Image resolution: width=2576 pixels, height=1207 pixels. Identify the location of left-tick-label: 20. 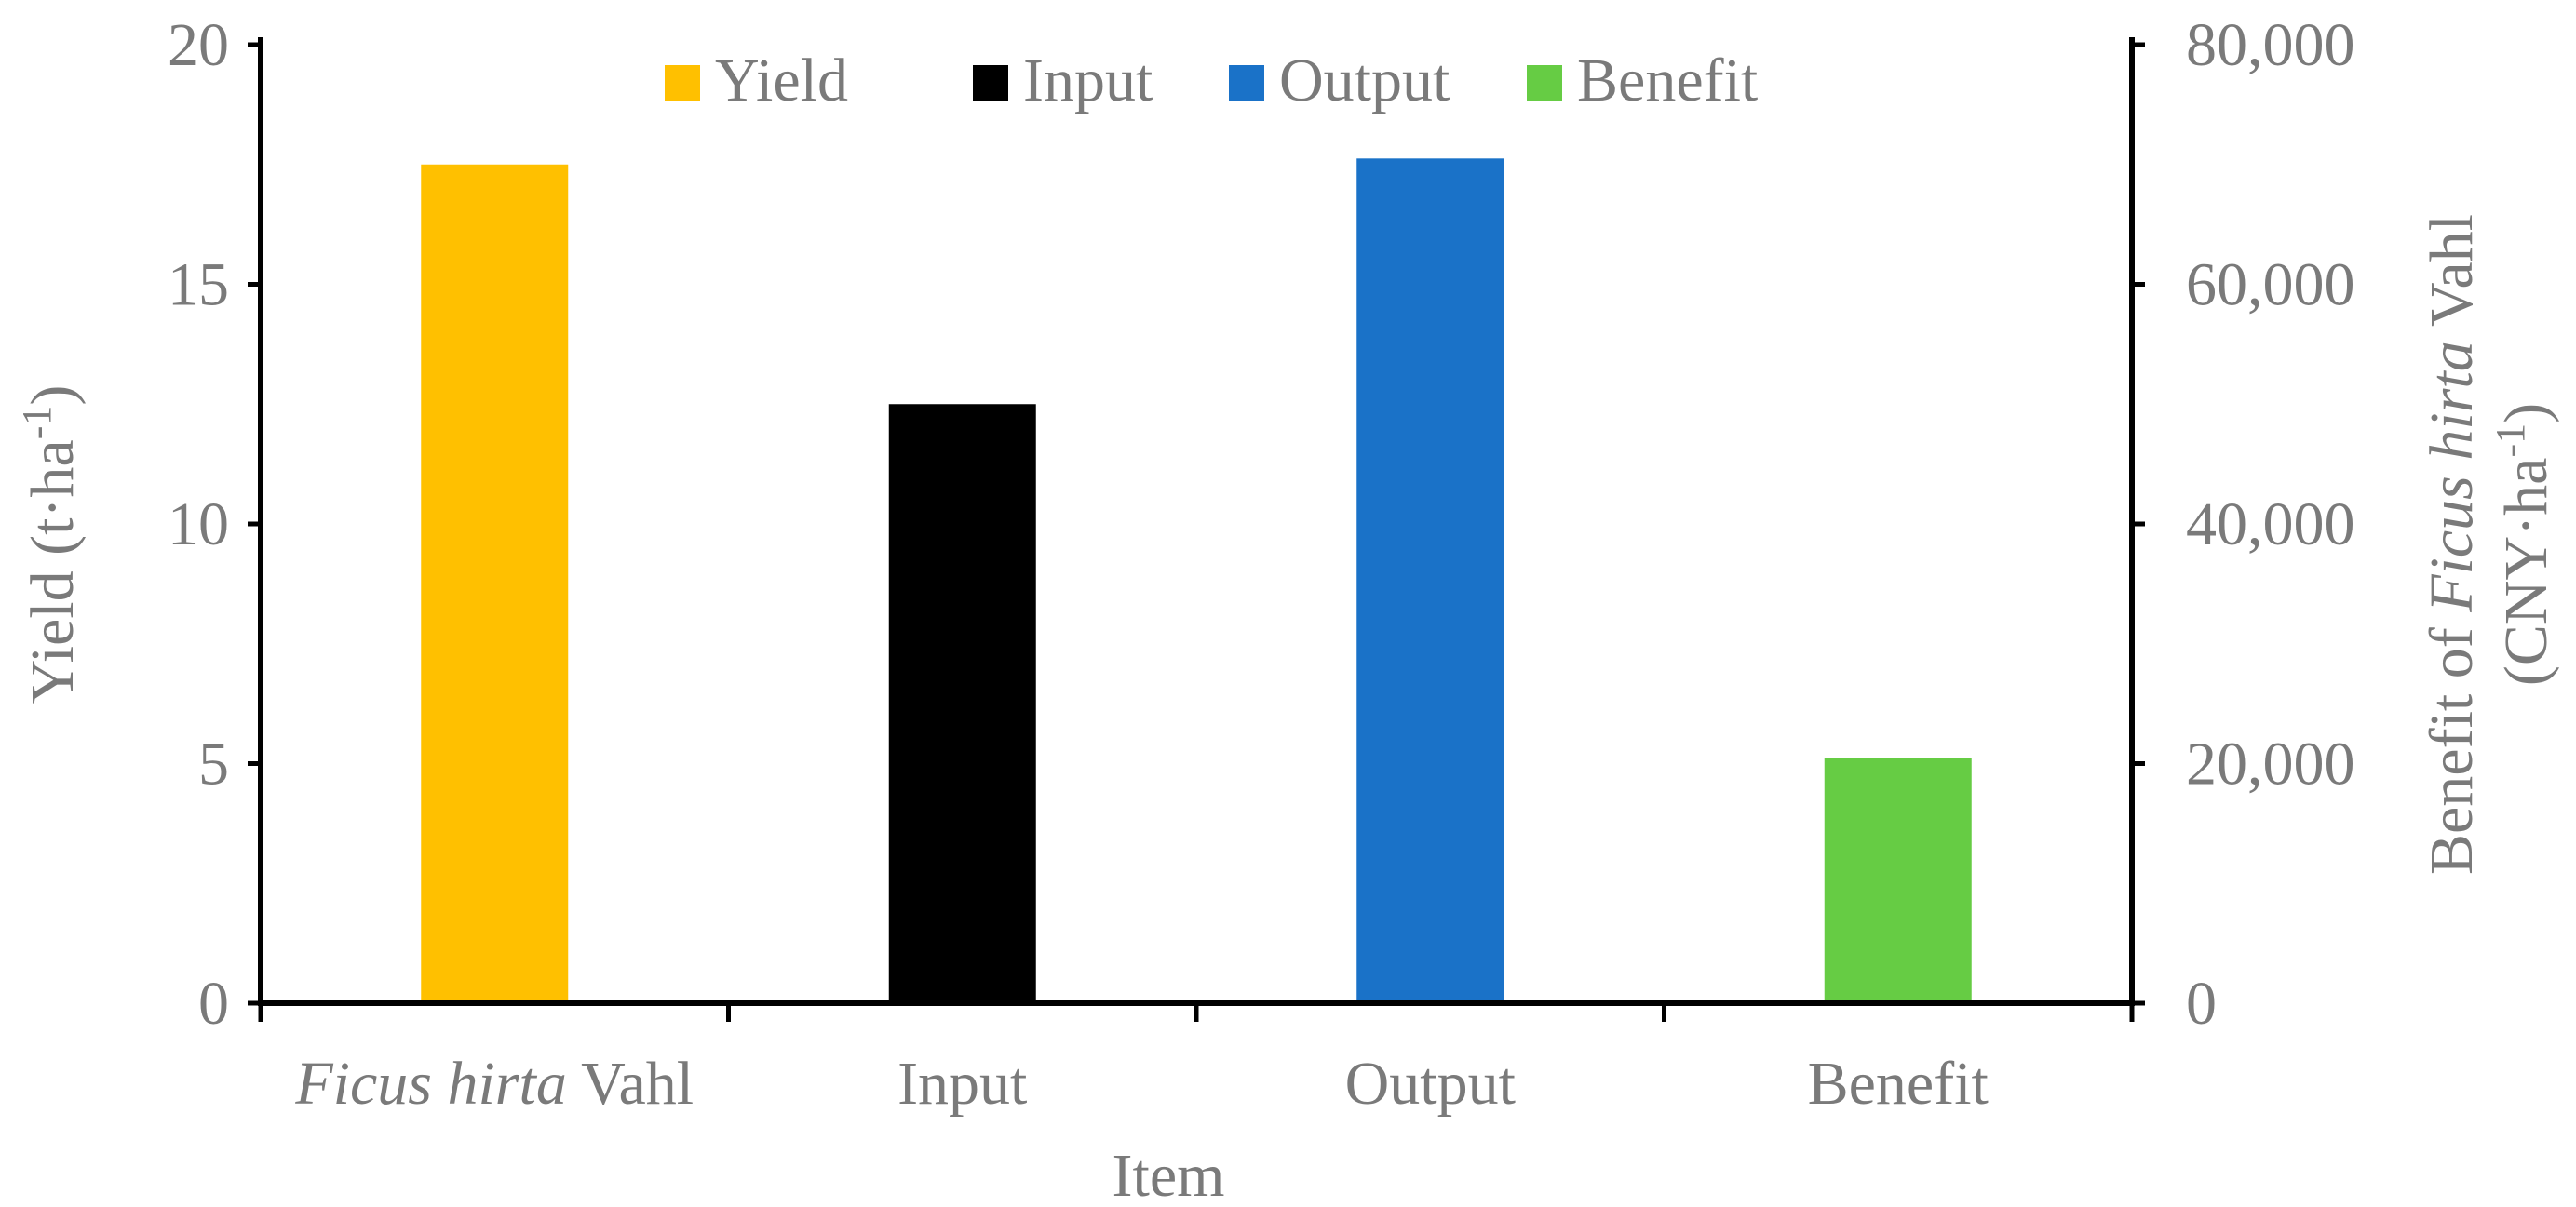
(198, 45).